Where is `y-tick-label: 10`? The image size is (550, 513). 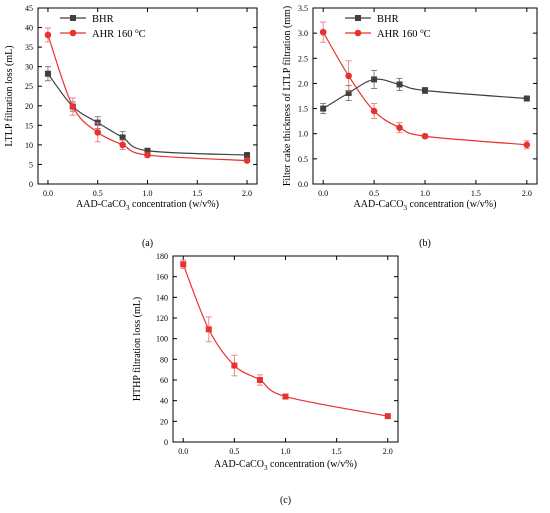
y-tick-label: 10 is located at coordinates (29, 145).